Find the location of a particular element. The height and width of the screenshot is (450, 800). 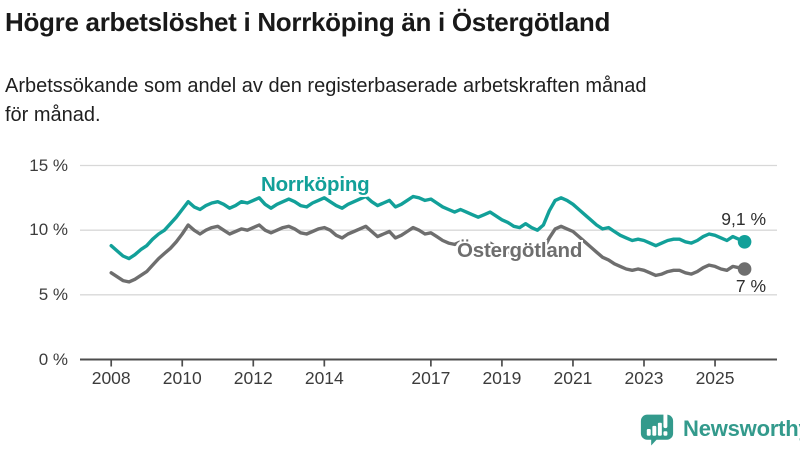

newsworthy-logo-link: Newsworthy is located at coordinates (719, 429).